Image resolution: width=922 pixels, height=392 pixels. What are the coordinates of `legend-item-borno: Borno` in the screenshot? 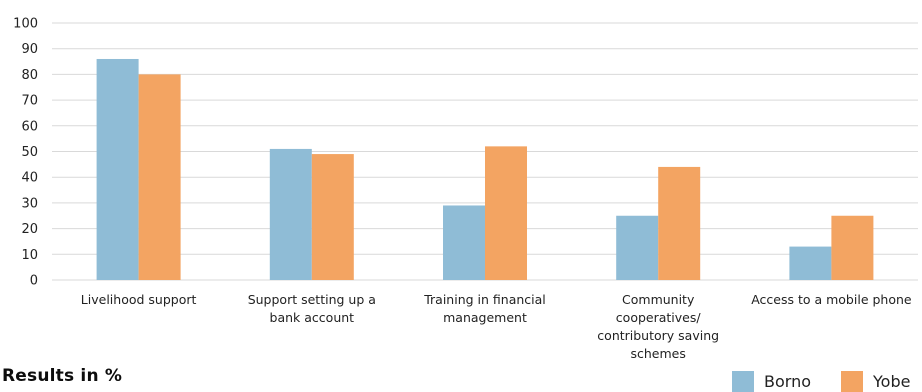 It's located at (771, 381).